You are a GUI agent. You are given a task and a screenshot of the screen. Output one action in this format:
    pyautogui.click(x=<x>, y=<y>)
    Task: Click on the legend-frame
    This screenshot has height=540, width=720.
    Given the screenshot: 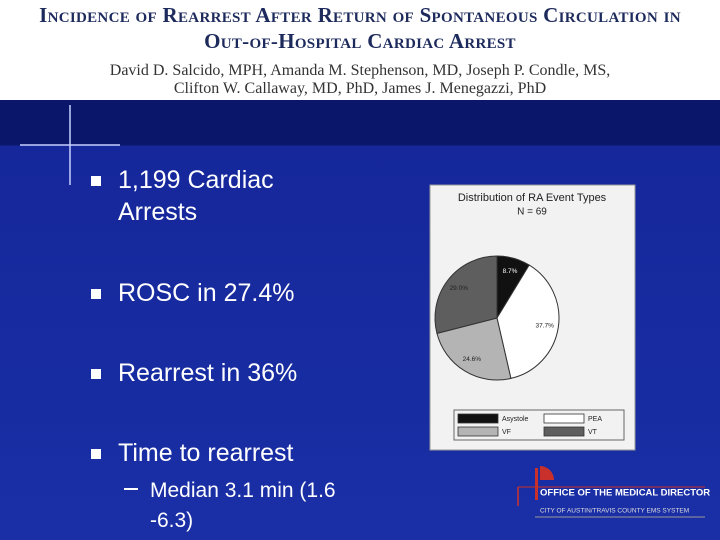 What is the action you would take?
    pyautogui.click(x=539, y=425)
    